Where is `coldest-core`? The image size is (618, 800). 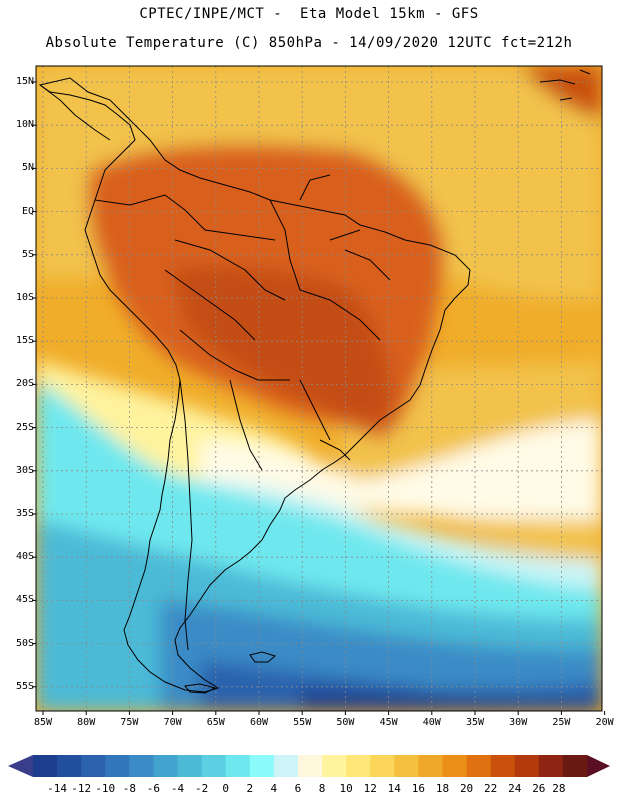
coldest-core is located at coordinates (451, 700).